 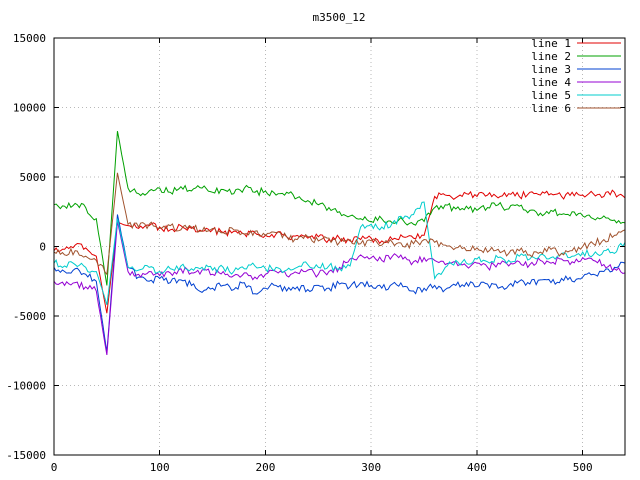 What do you see at coordinates (42, 247) in the screenshot?
I see `y-tick-label: 0` at bounding box center [42, 247].